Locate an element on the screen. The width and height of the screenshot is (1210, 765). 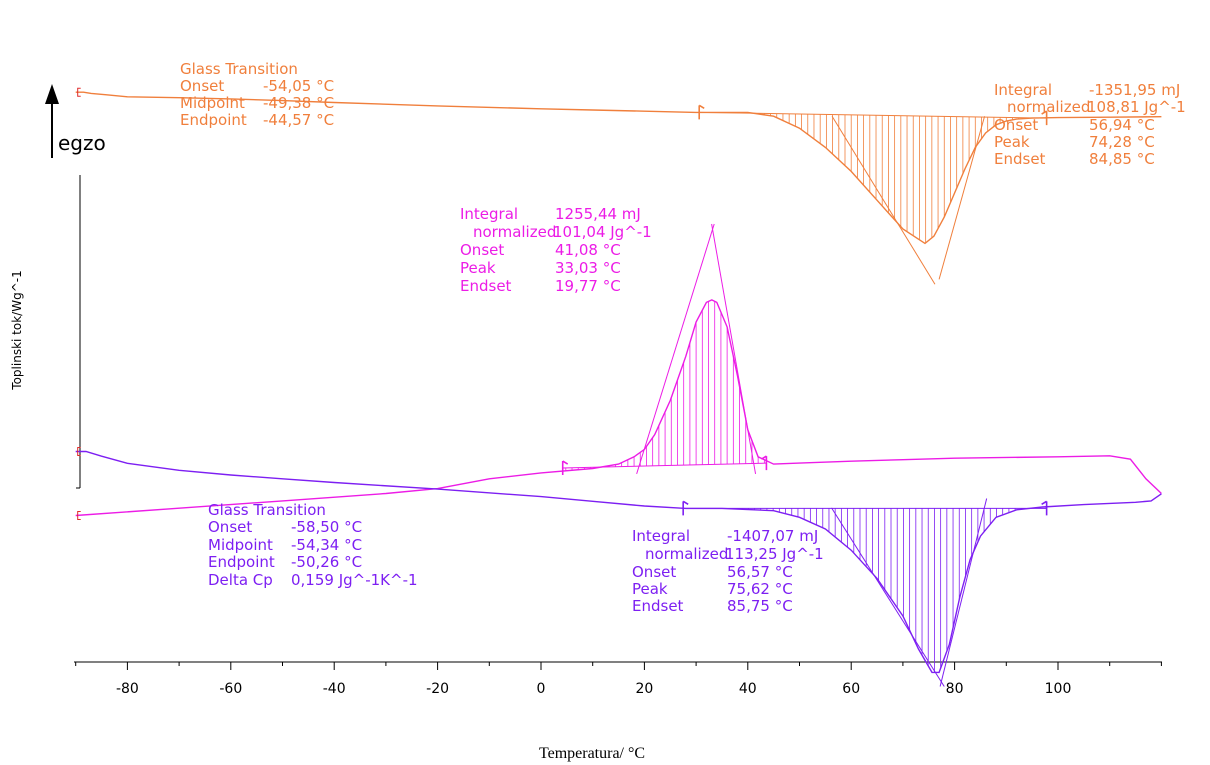
x-tick-label: 20 is located at coordinates (644, 689).